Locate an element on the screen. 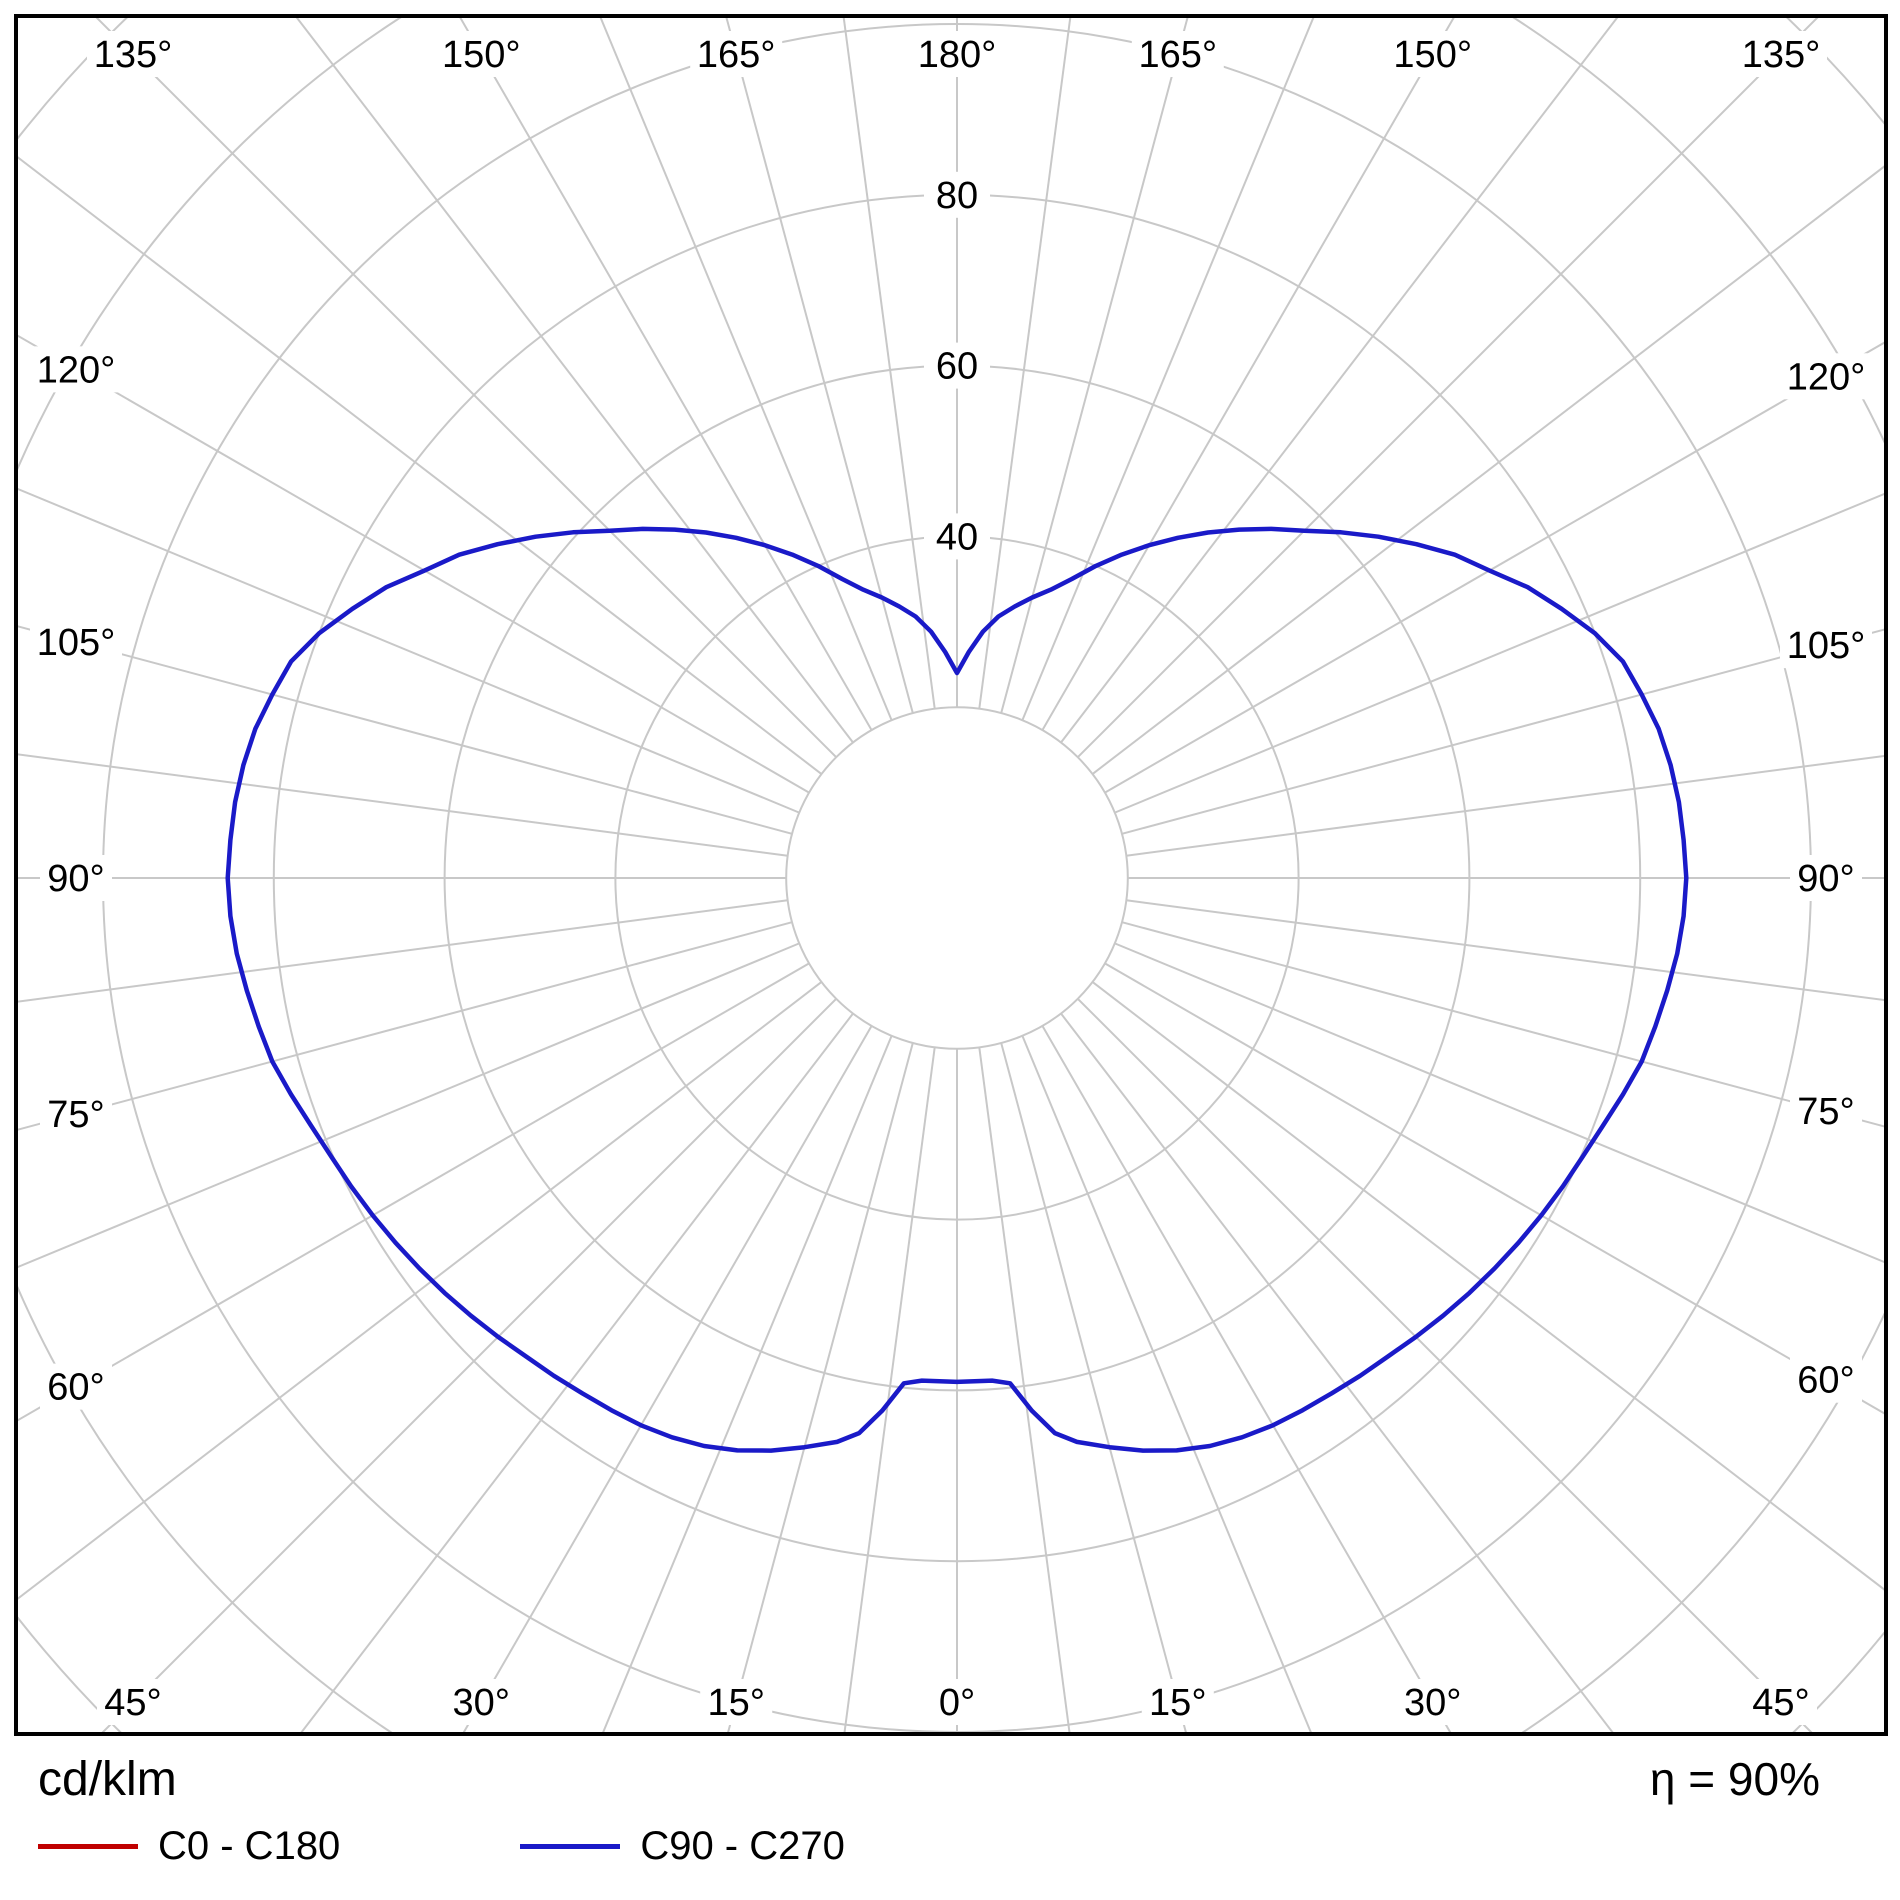 The height and width of the screenshot is (1900, 1900). angle-label-45-left: 45° is located at coordinates (132, 1703).